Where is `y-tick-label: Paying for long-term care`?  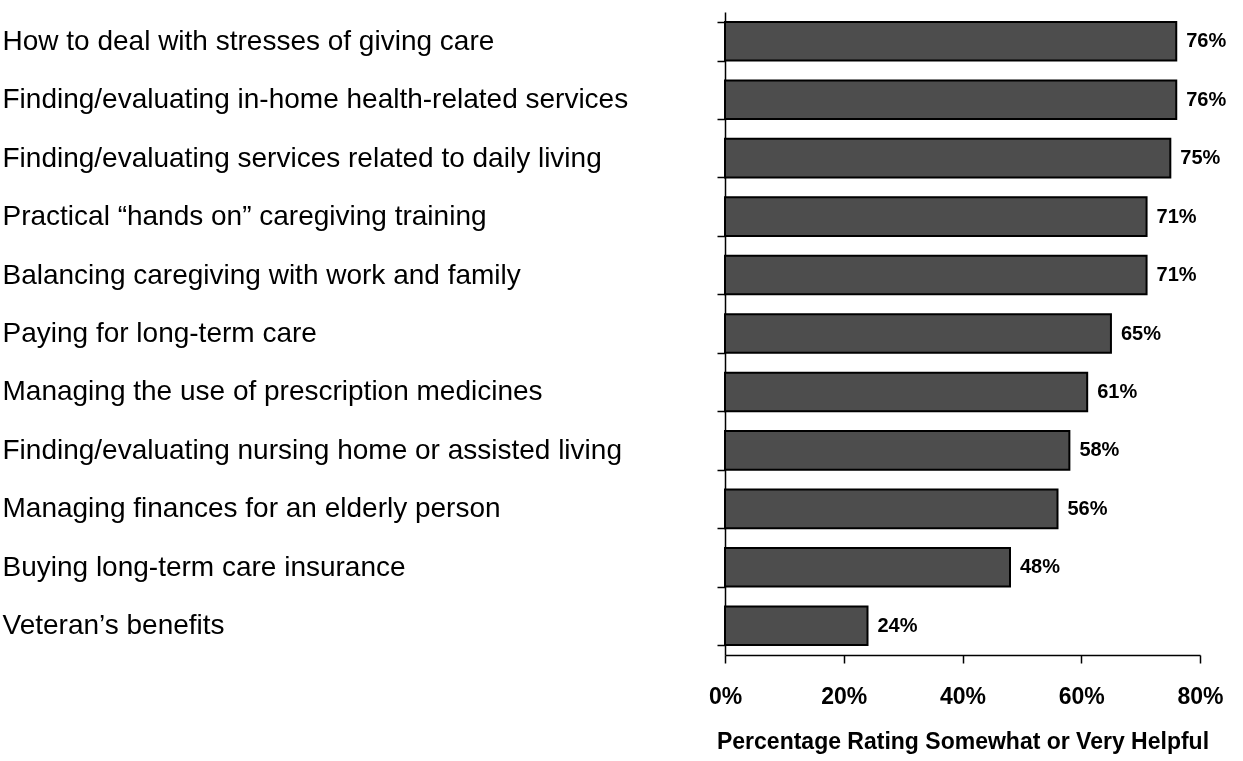 y-tick-label: Paying for long-term care is located at coordinates (159, 332).